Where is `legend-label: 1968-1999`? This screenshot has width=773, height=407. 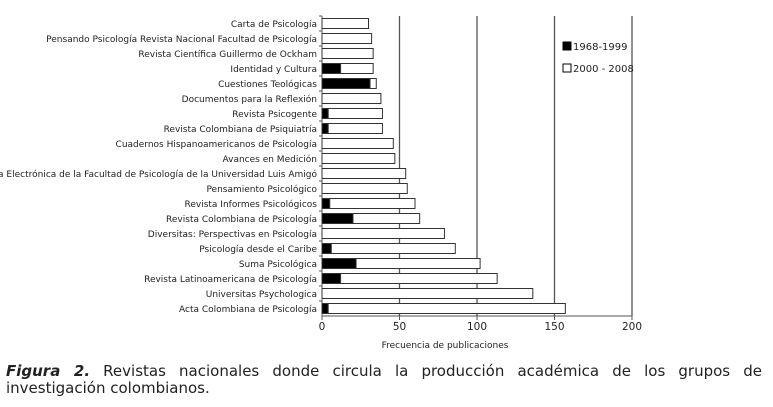
legend-label: 1968-1999 is located at coordinates (600, 47).